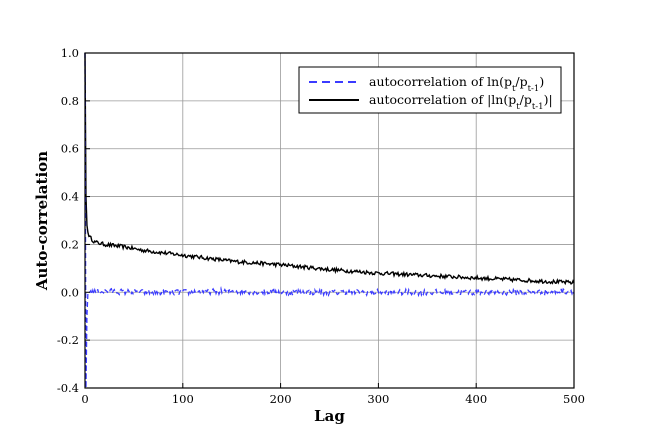 The image size is (654, 437). I want to click on x-tick-label: 500, so click(574, 399).